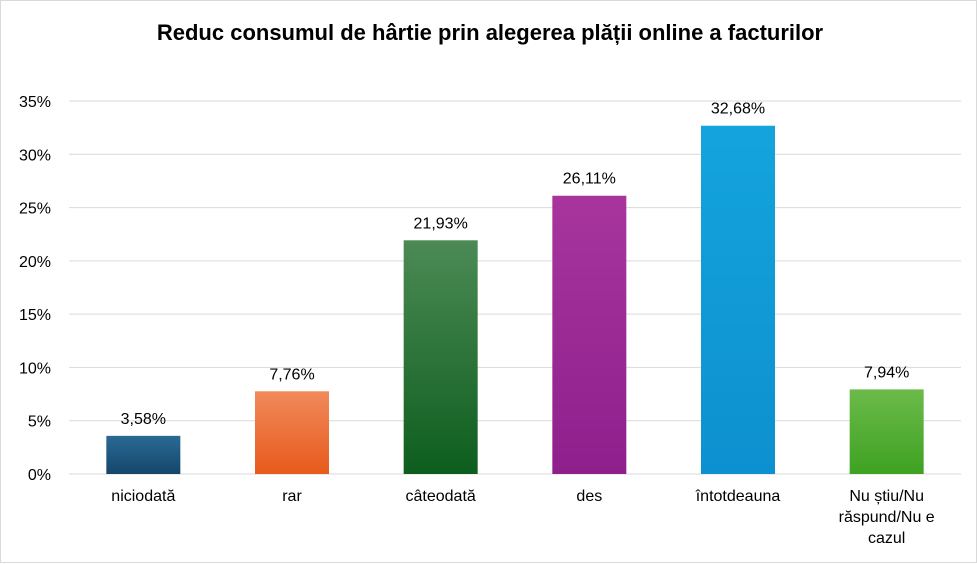 Image resolution: width=977 pixels, height=564 pixels. What do you see at coordinates (35, 262) in the screenshot?
I see `y-tick-label: 20%` at bounding box center [35, 262].